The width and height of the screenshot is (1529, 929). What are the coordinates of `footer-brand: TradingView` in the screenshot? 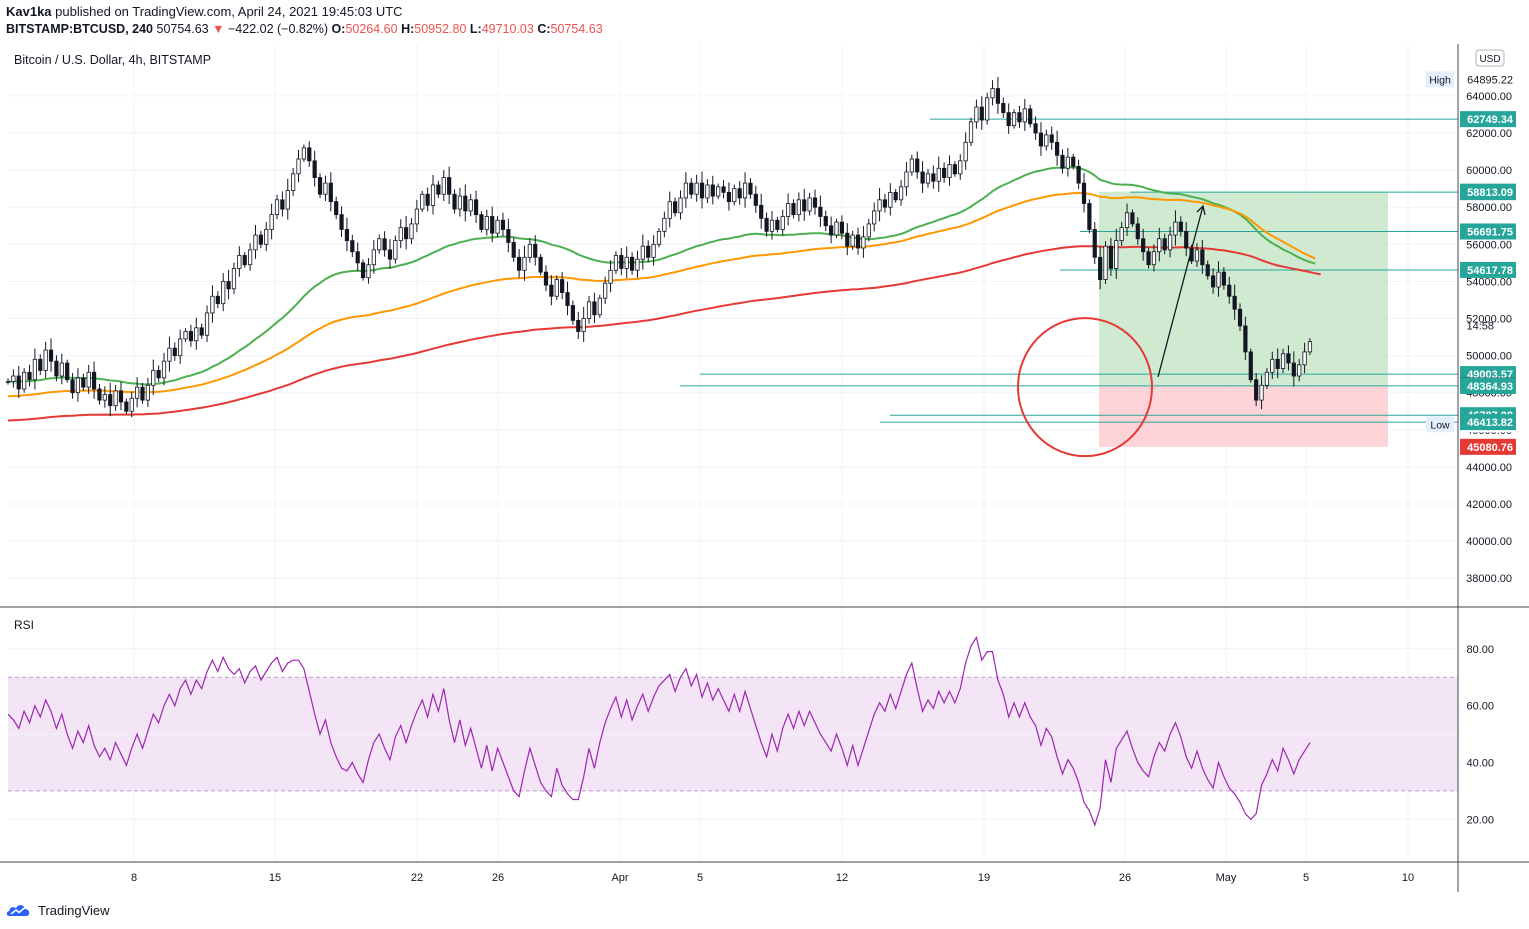 It's located at (74, 910).